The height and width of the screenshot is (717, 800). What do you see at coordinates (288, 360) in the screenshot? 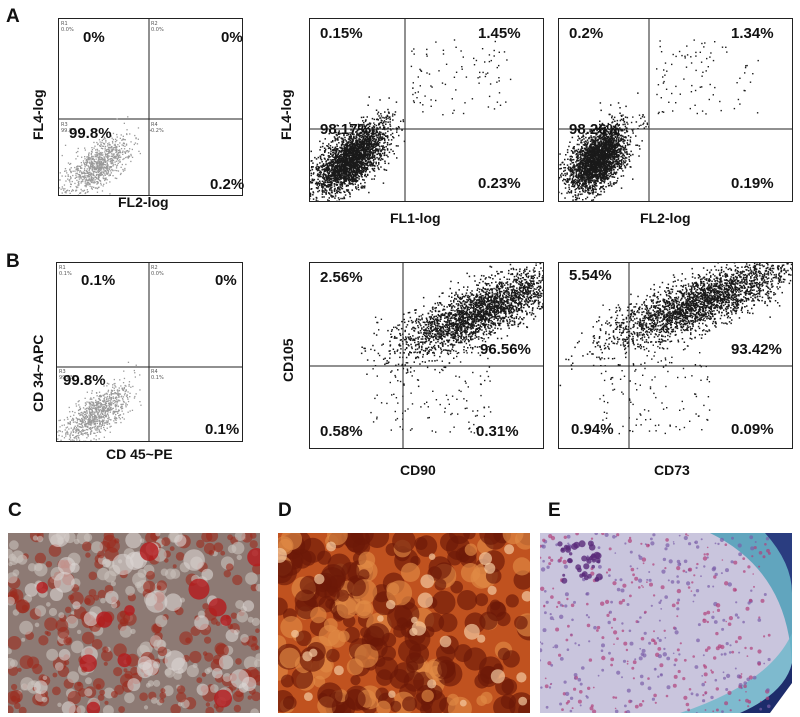
I see `y-axis-label-b2: CD105` at bounding box center [288, 360].